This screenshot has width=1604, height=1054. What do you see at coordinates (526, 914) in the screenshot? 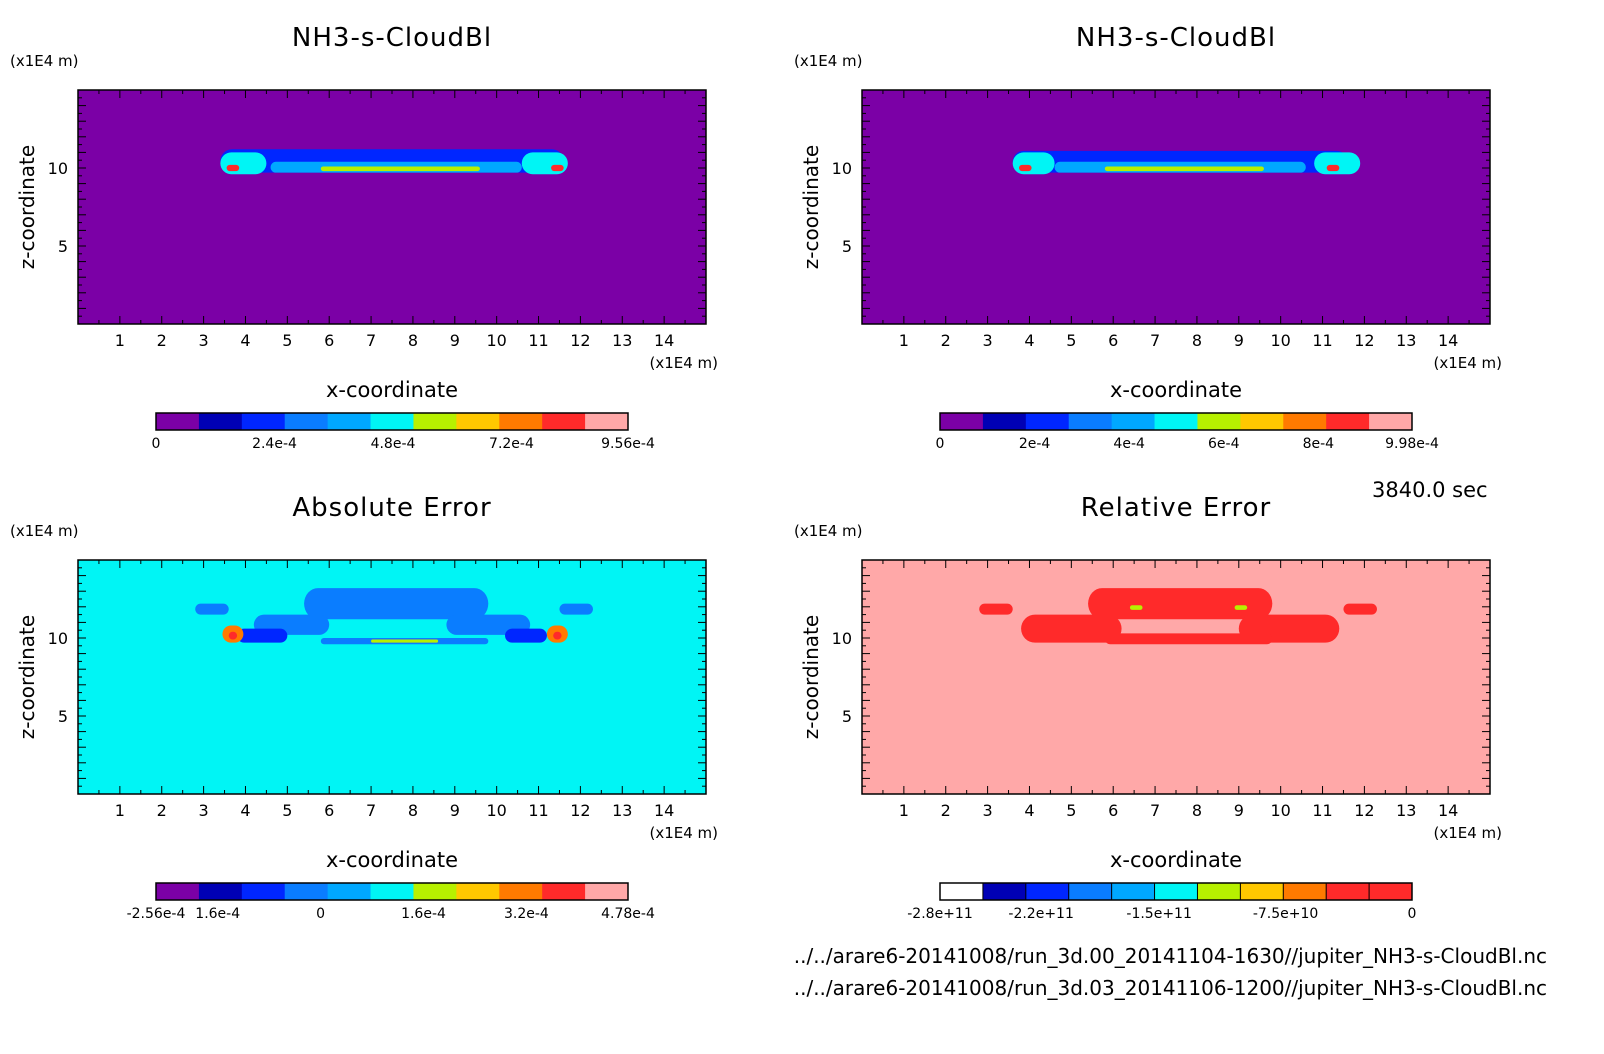
I see `colorbar-tick-label: 3.2e-4` at bounding box center [526, 914].